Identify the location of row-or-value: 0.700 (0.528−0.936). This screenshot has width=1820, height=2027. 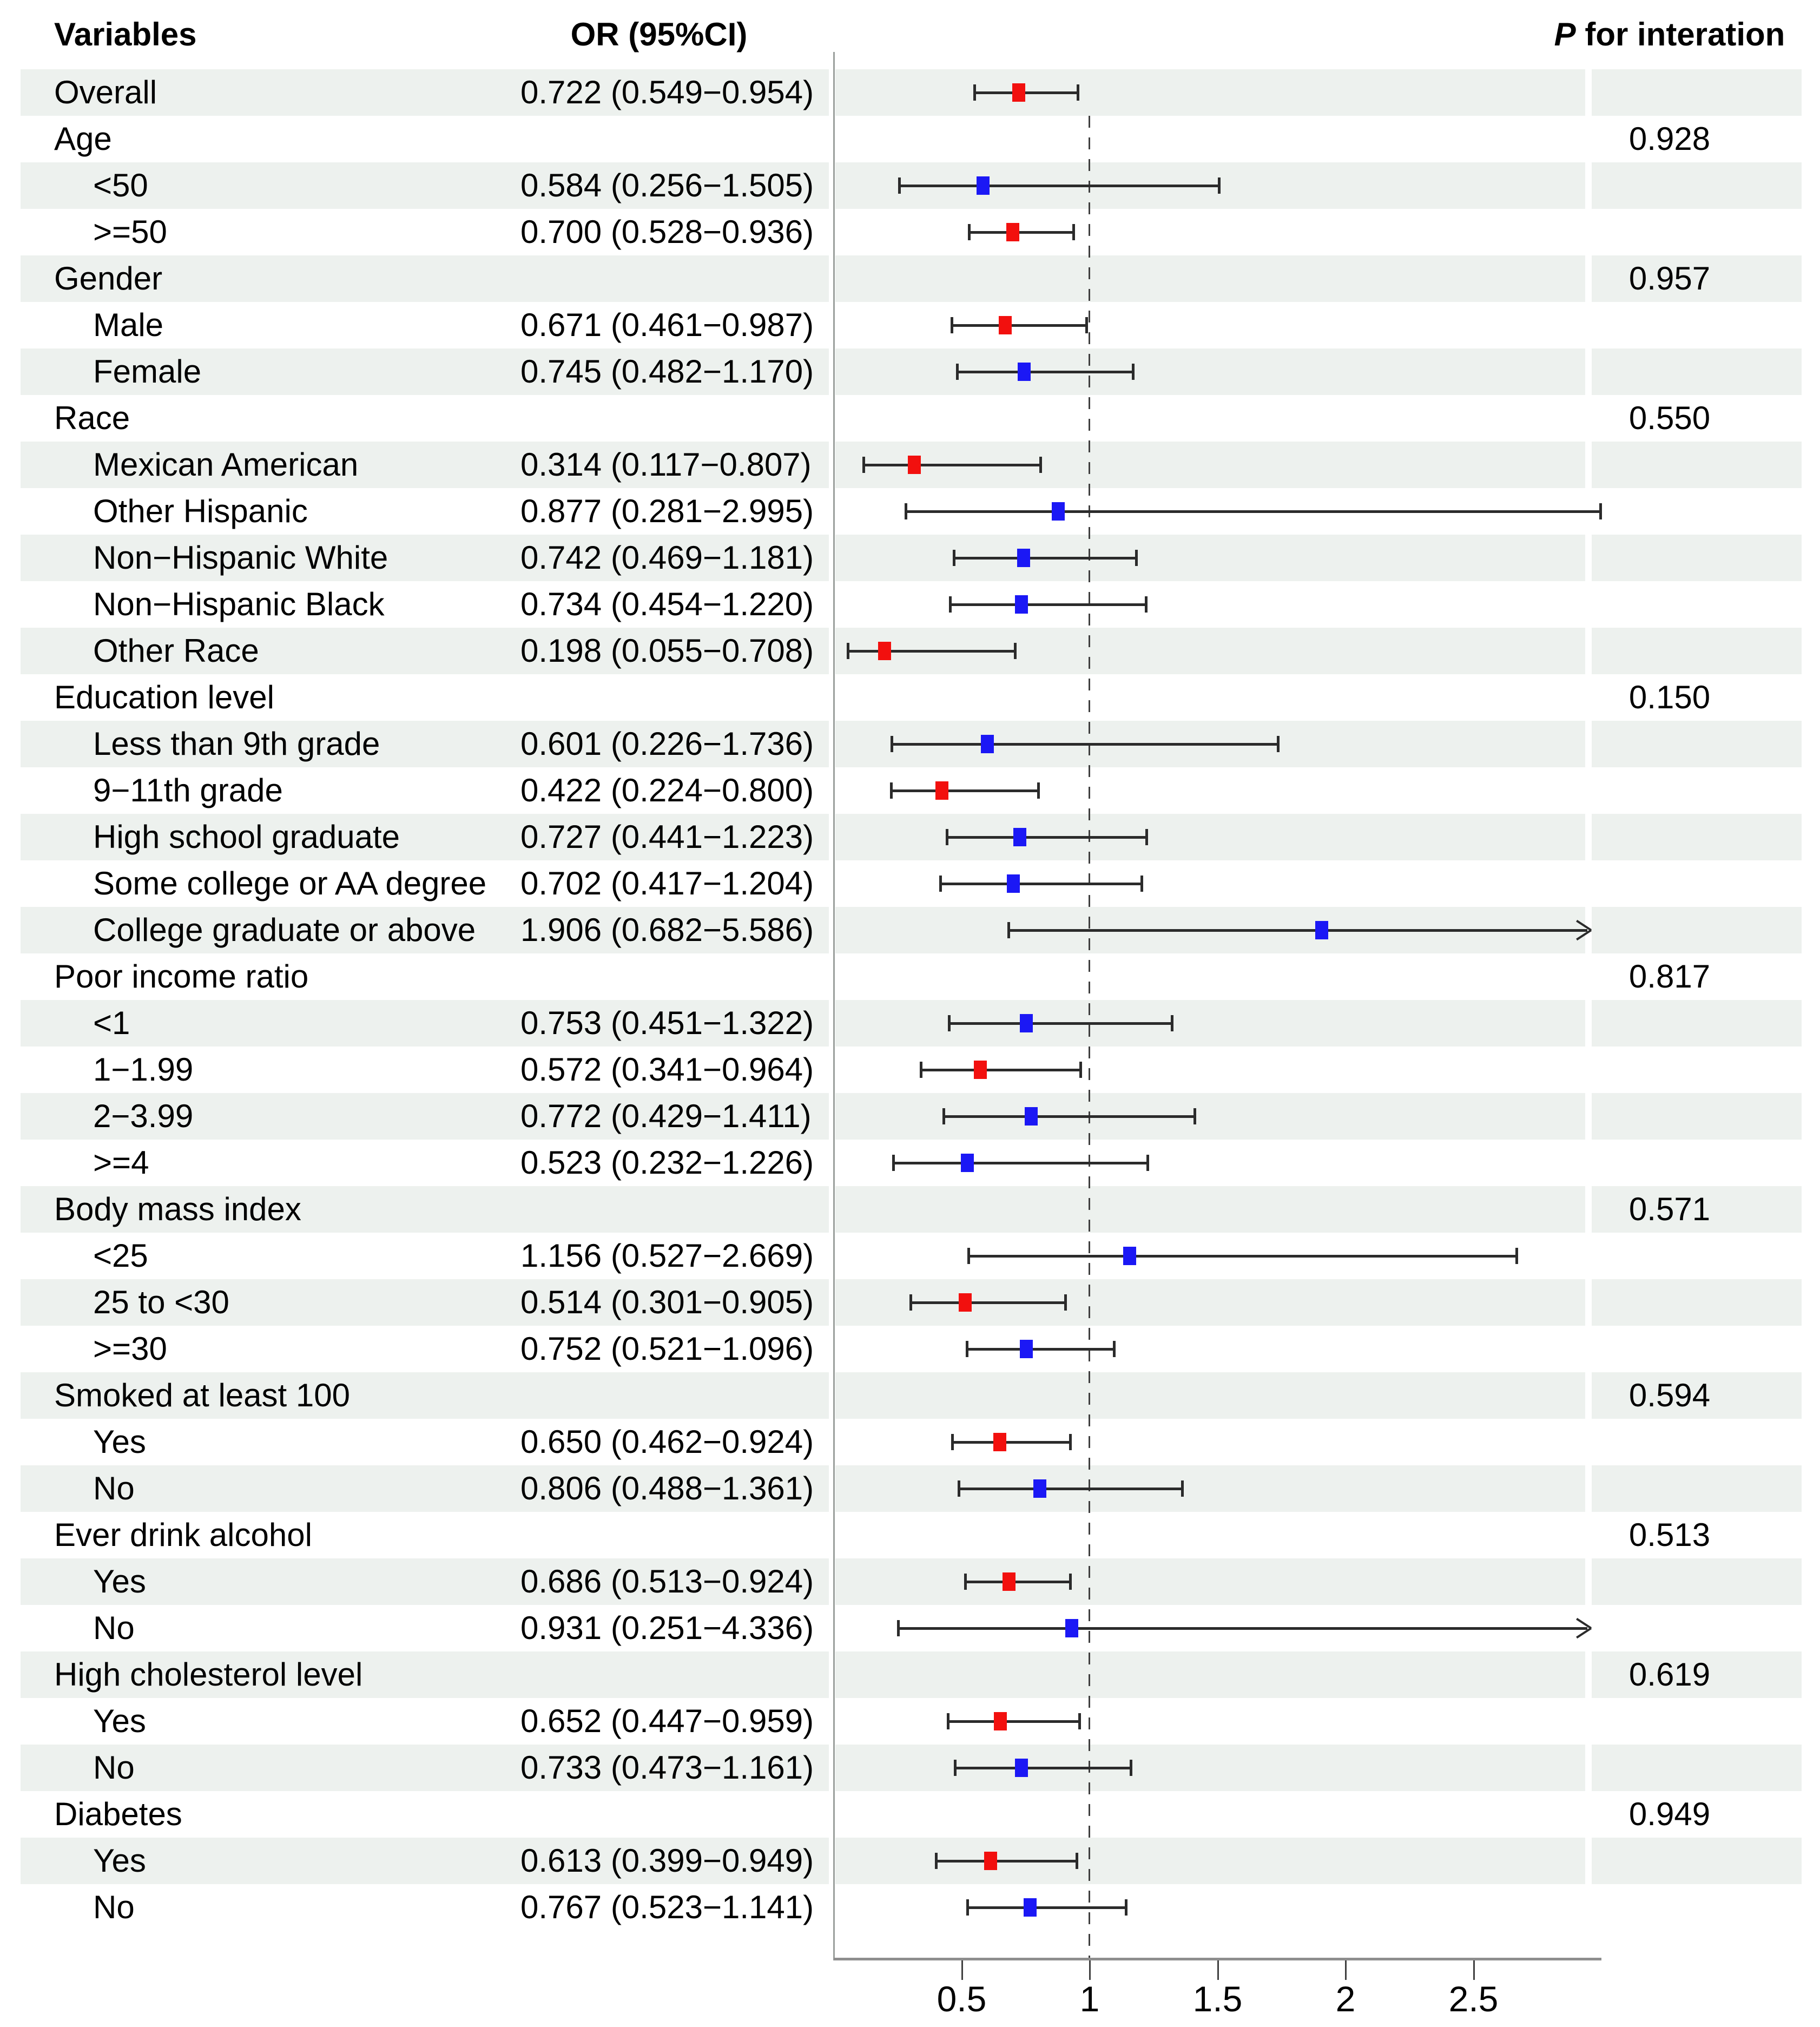
(667, 232).